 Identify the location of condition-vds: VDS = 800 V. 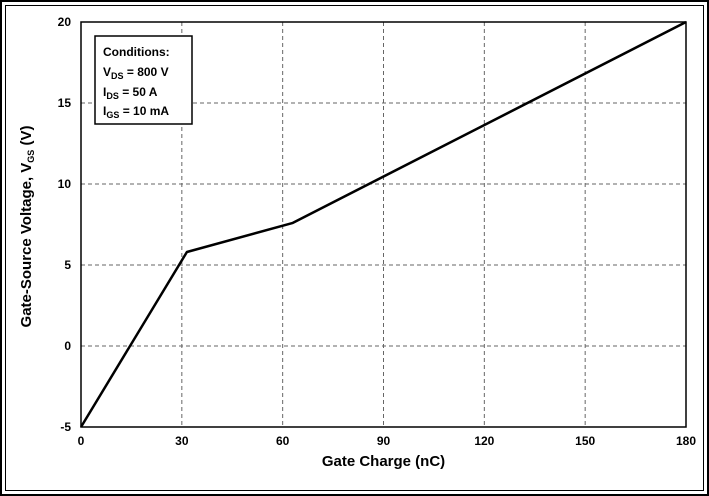
(136, 73).